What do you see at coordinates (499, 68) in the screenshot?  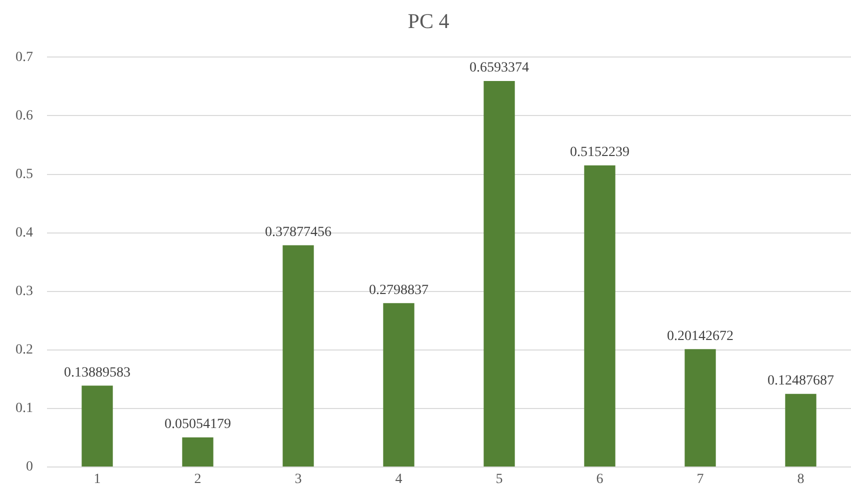 I see `data-label: 0.6593374` at bounding box center [499, 68].